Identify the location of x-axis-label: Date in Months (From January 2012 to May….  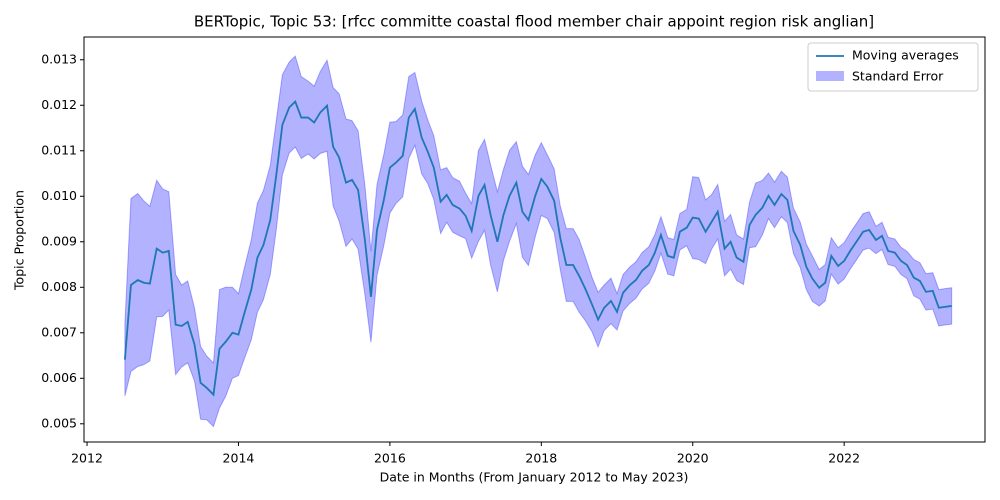
(534, 477).